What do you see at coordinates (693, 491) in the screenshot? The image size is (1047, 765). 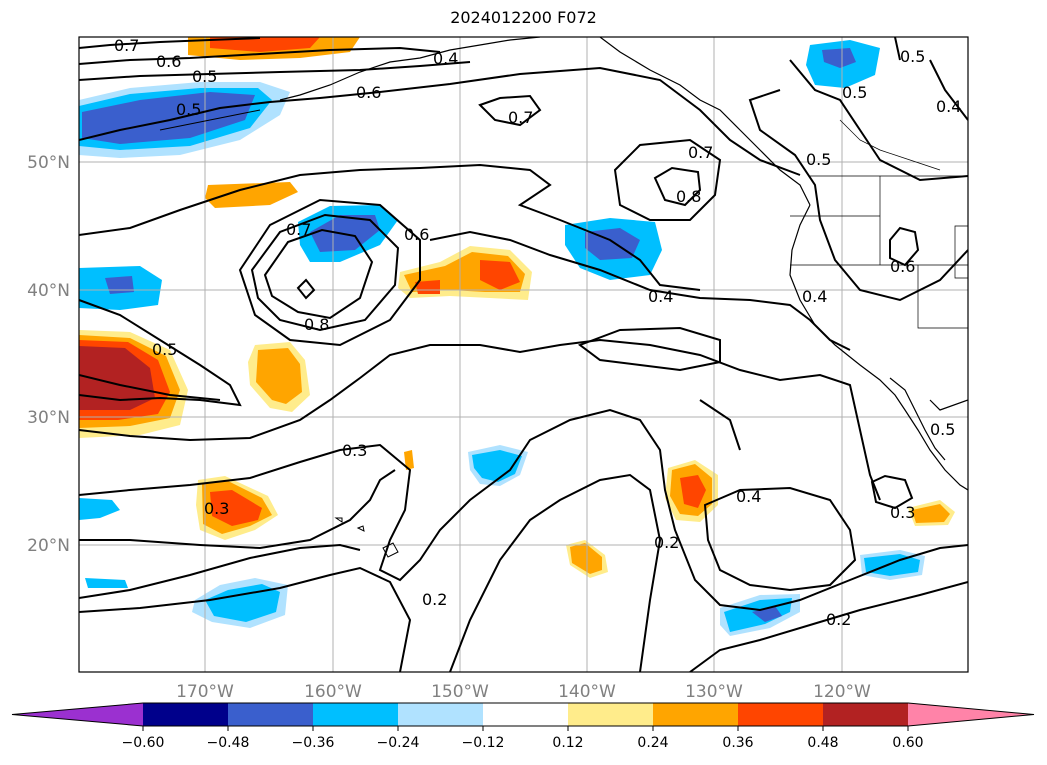 I see `shade-pos-n-core` at bounding box center [693, 491].